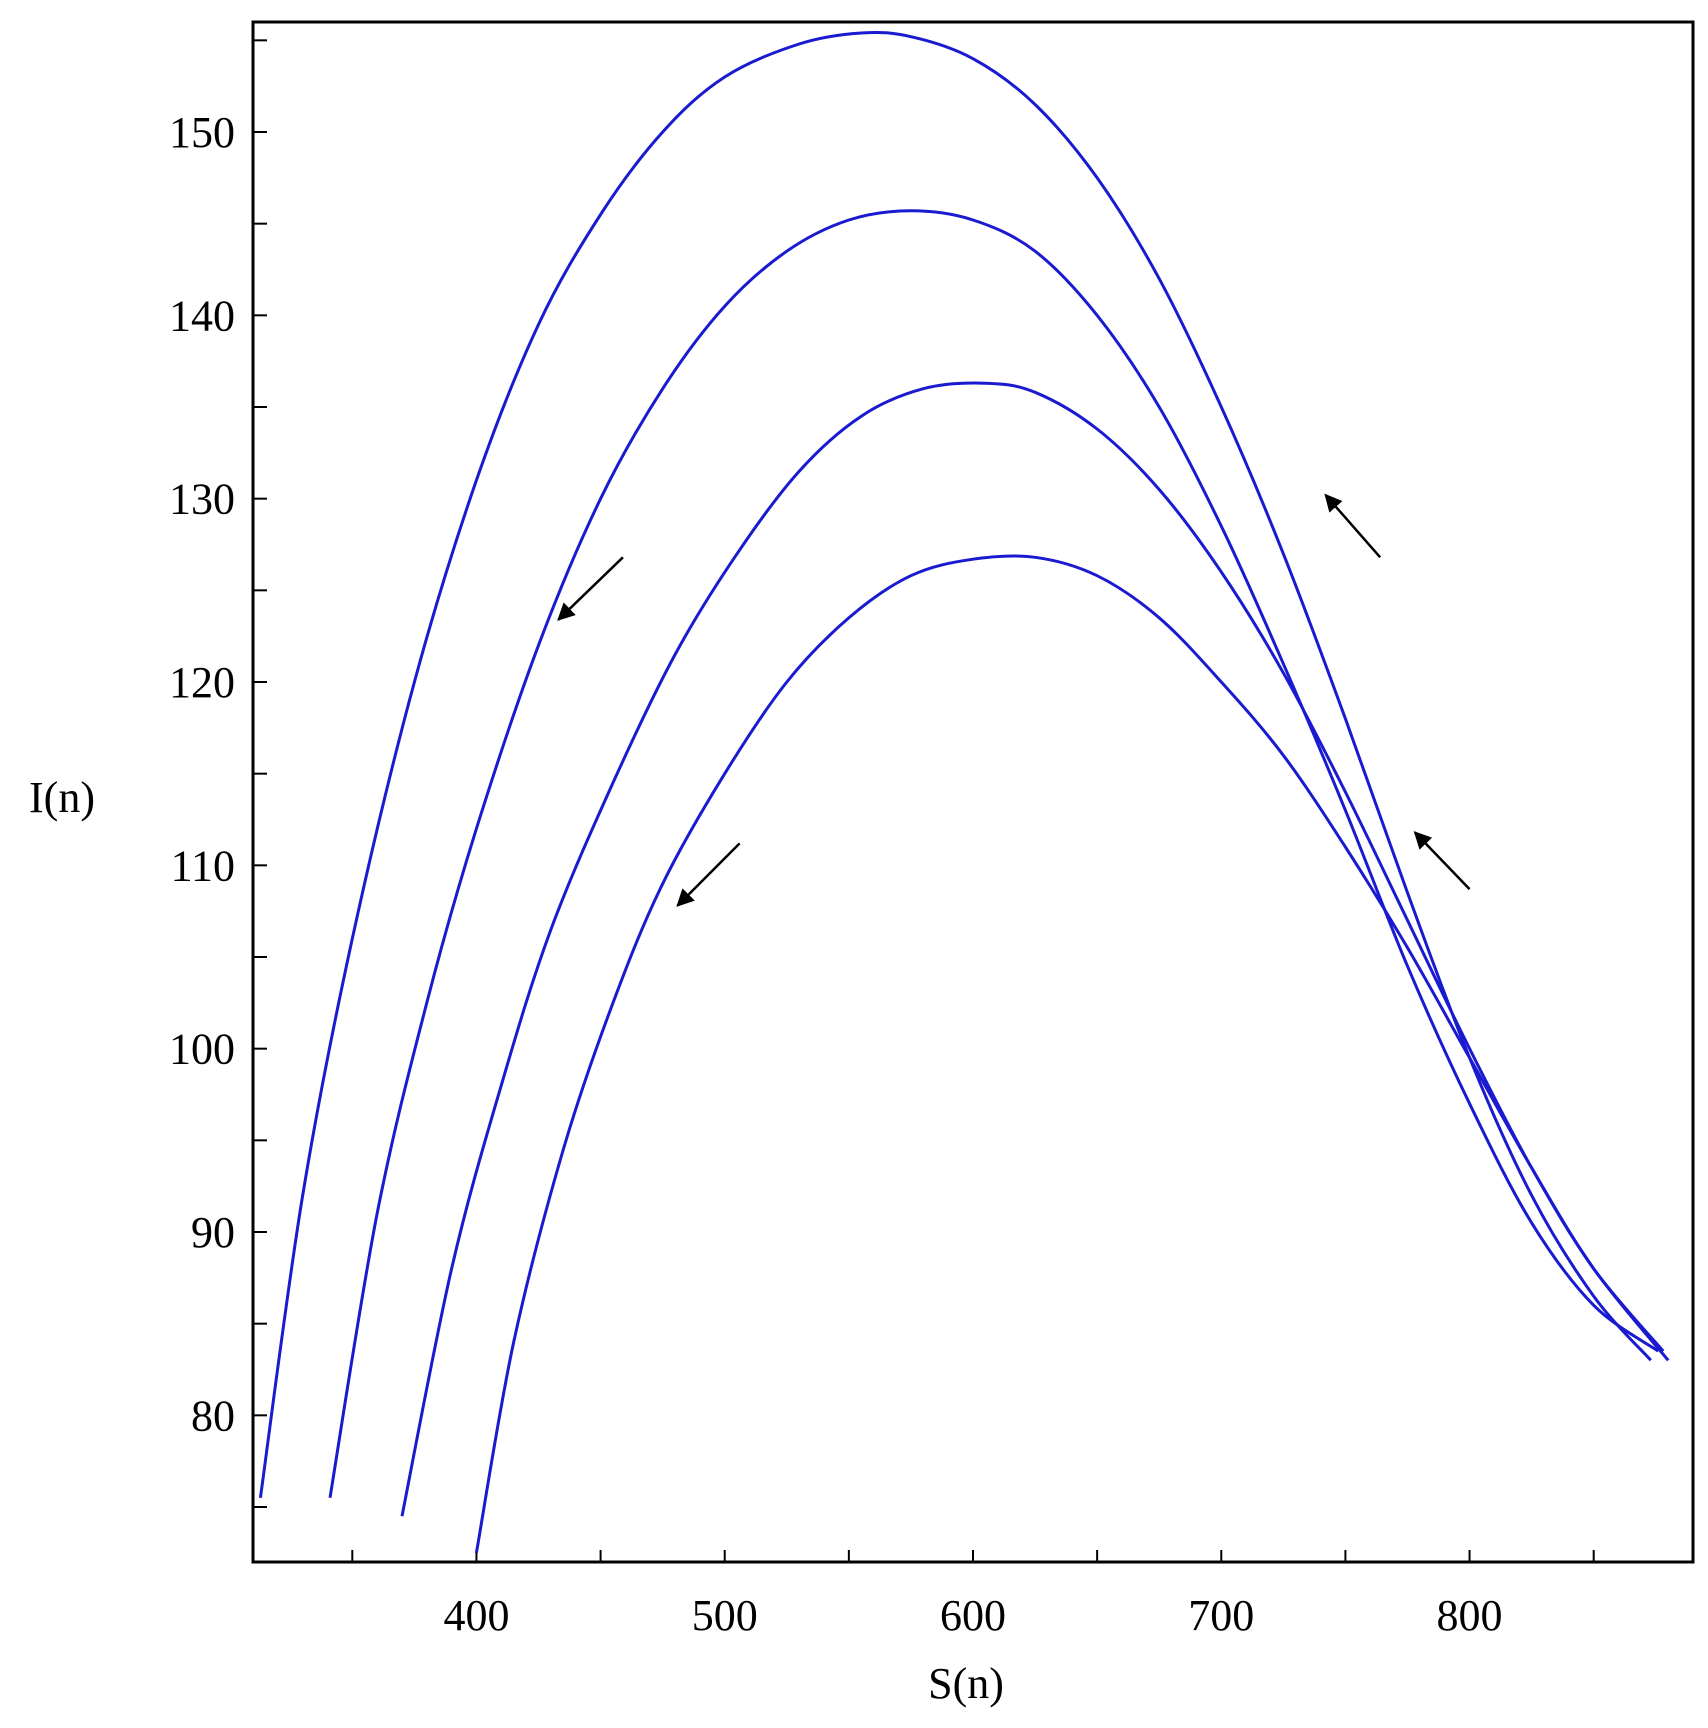 Image resolution: width=1708 pixels, height=1728 pixels. What do you see at coordinates (202, 1049) in the screenshot?
I see `y-tick-label: 100` at bounding box center [202, 1049].